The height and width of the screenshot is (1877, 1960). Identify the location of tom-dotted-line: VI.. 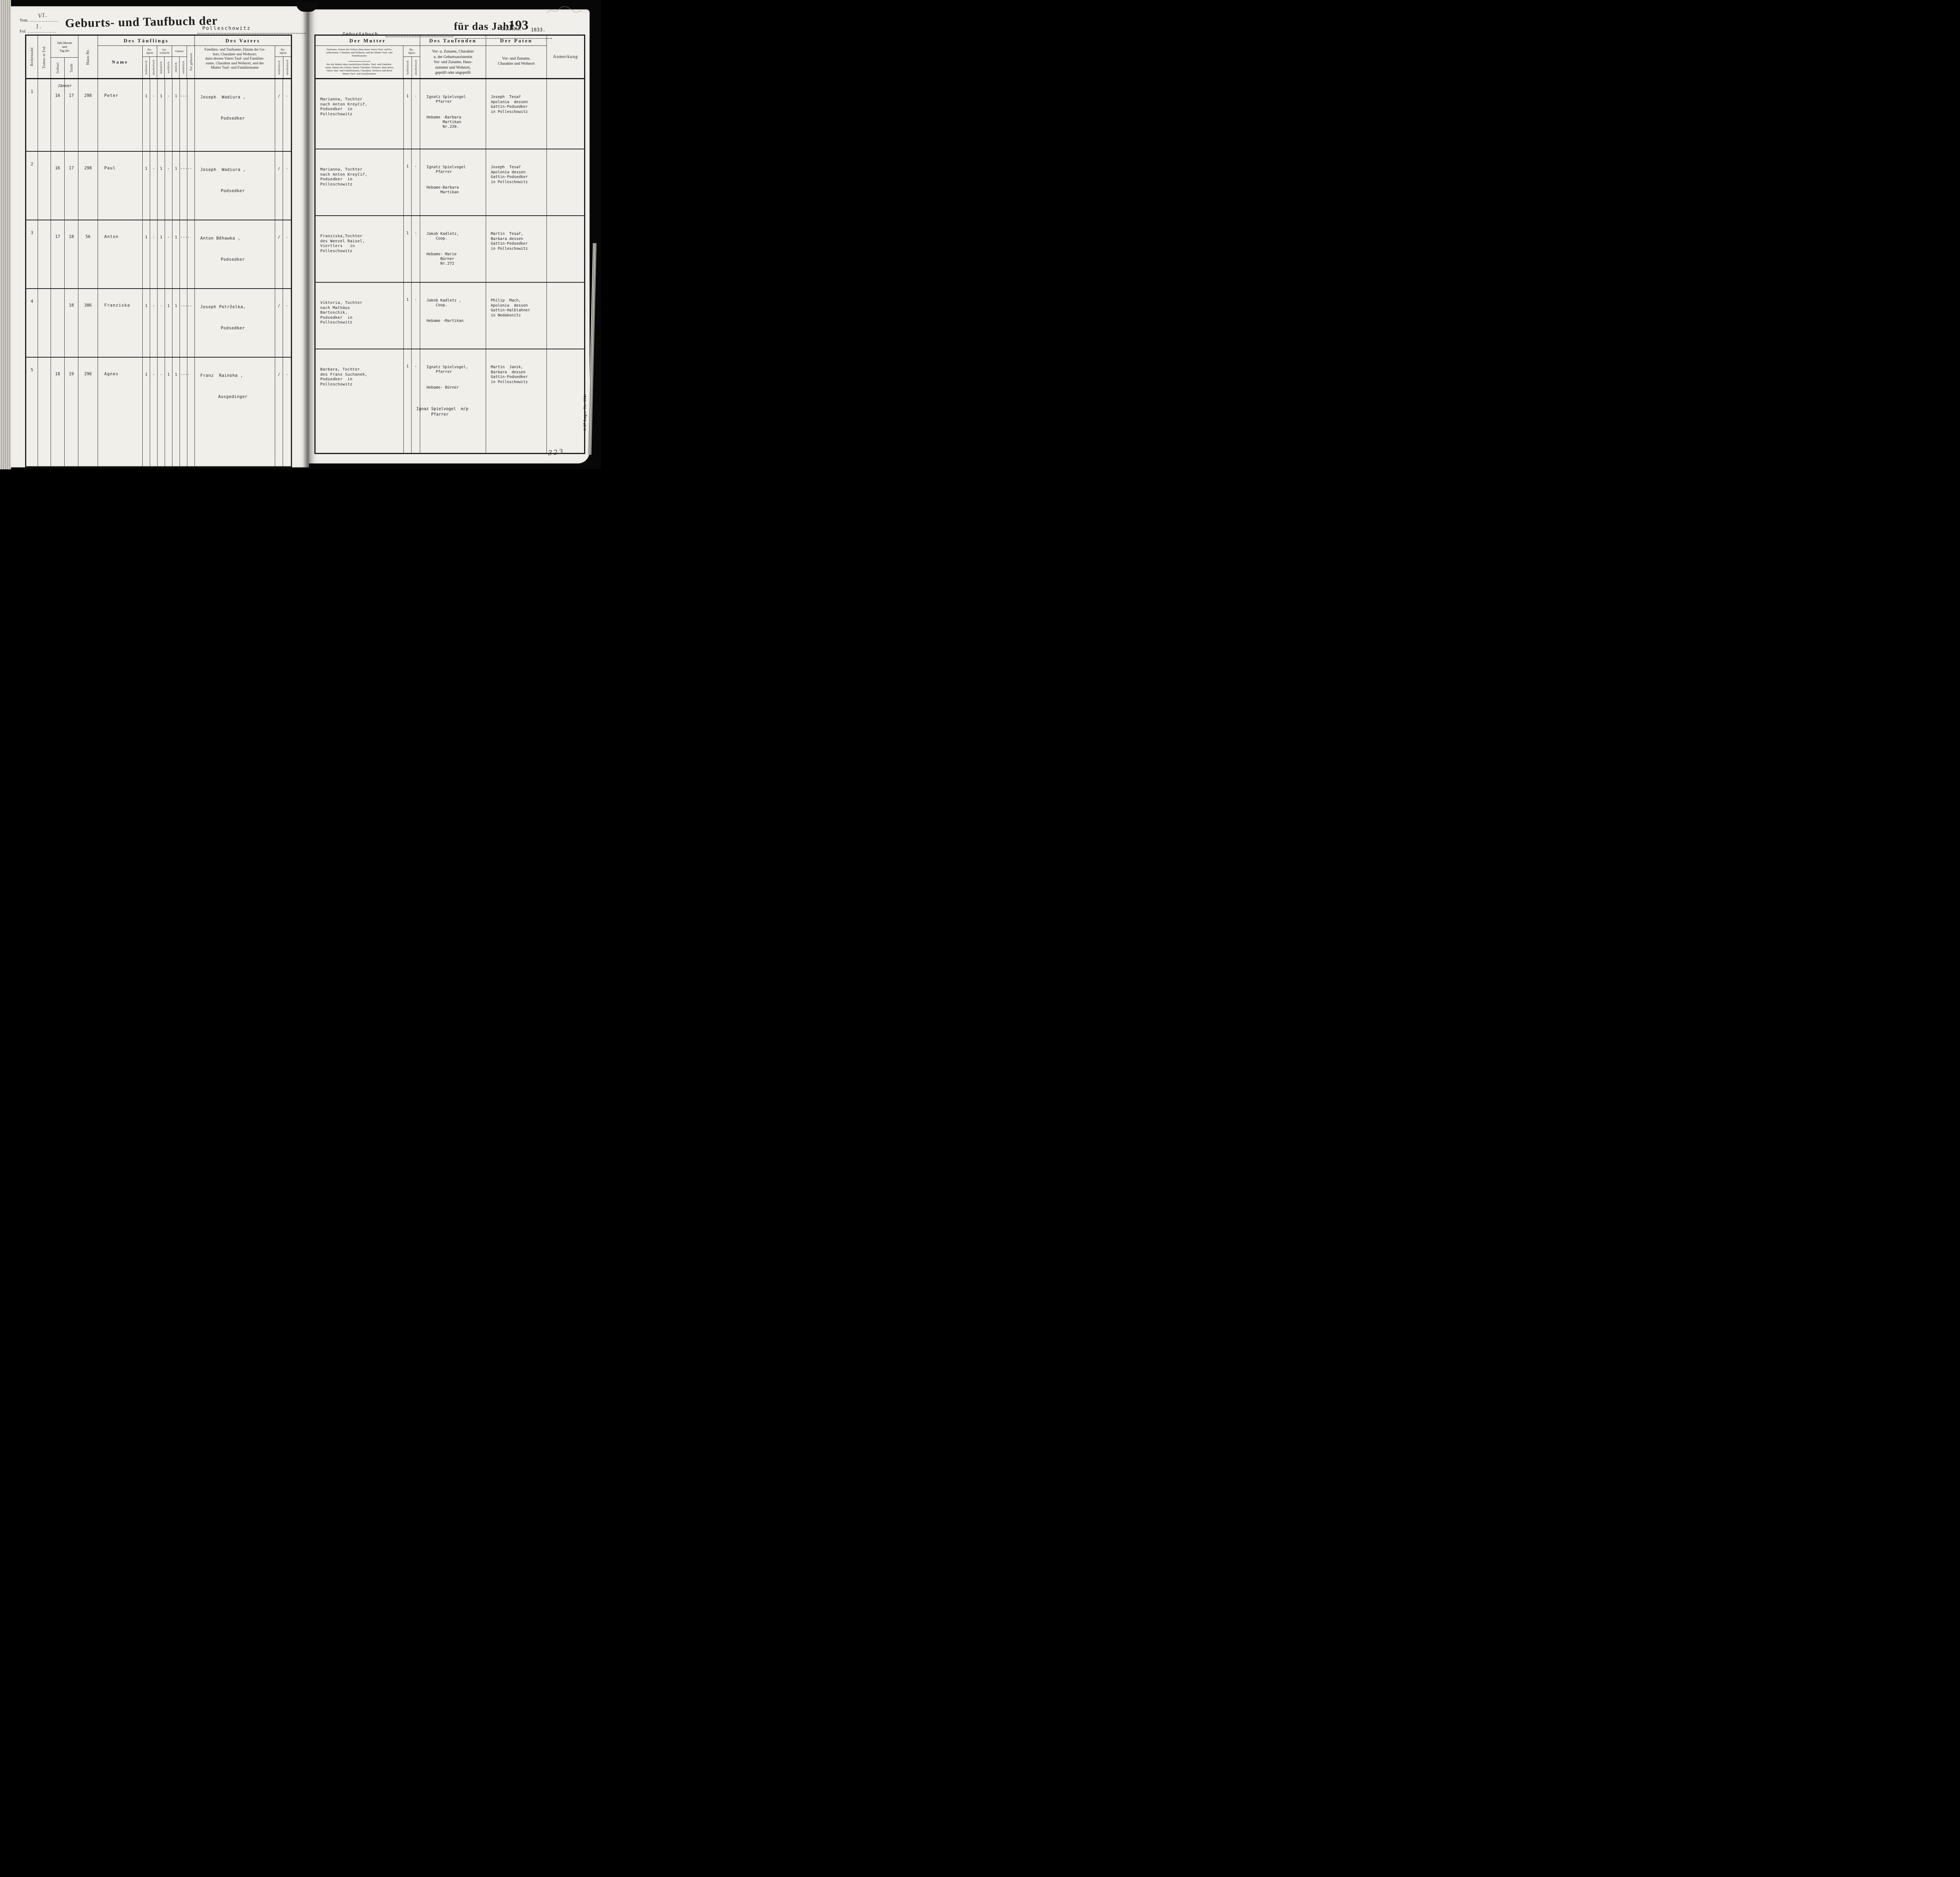
(44, 17).